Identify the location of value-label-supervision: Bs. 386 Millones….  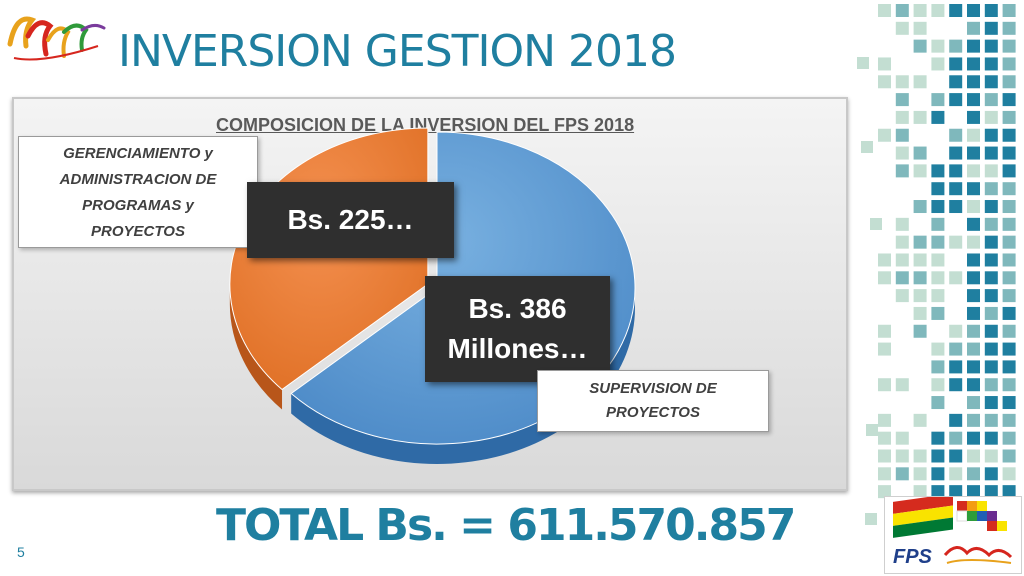
(517, 329).